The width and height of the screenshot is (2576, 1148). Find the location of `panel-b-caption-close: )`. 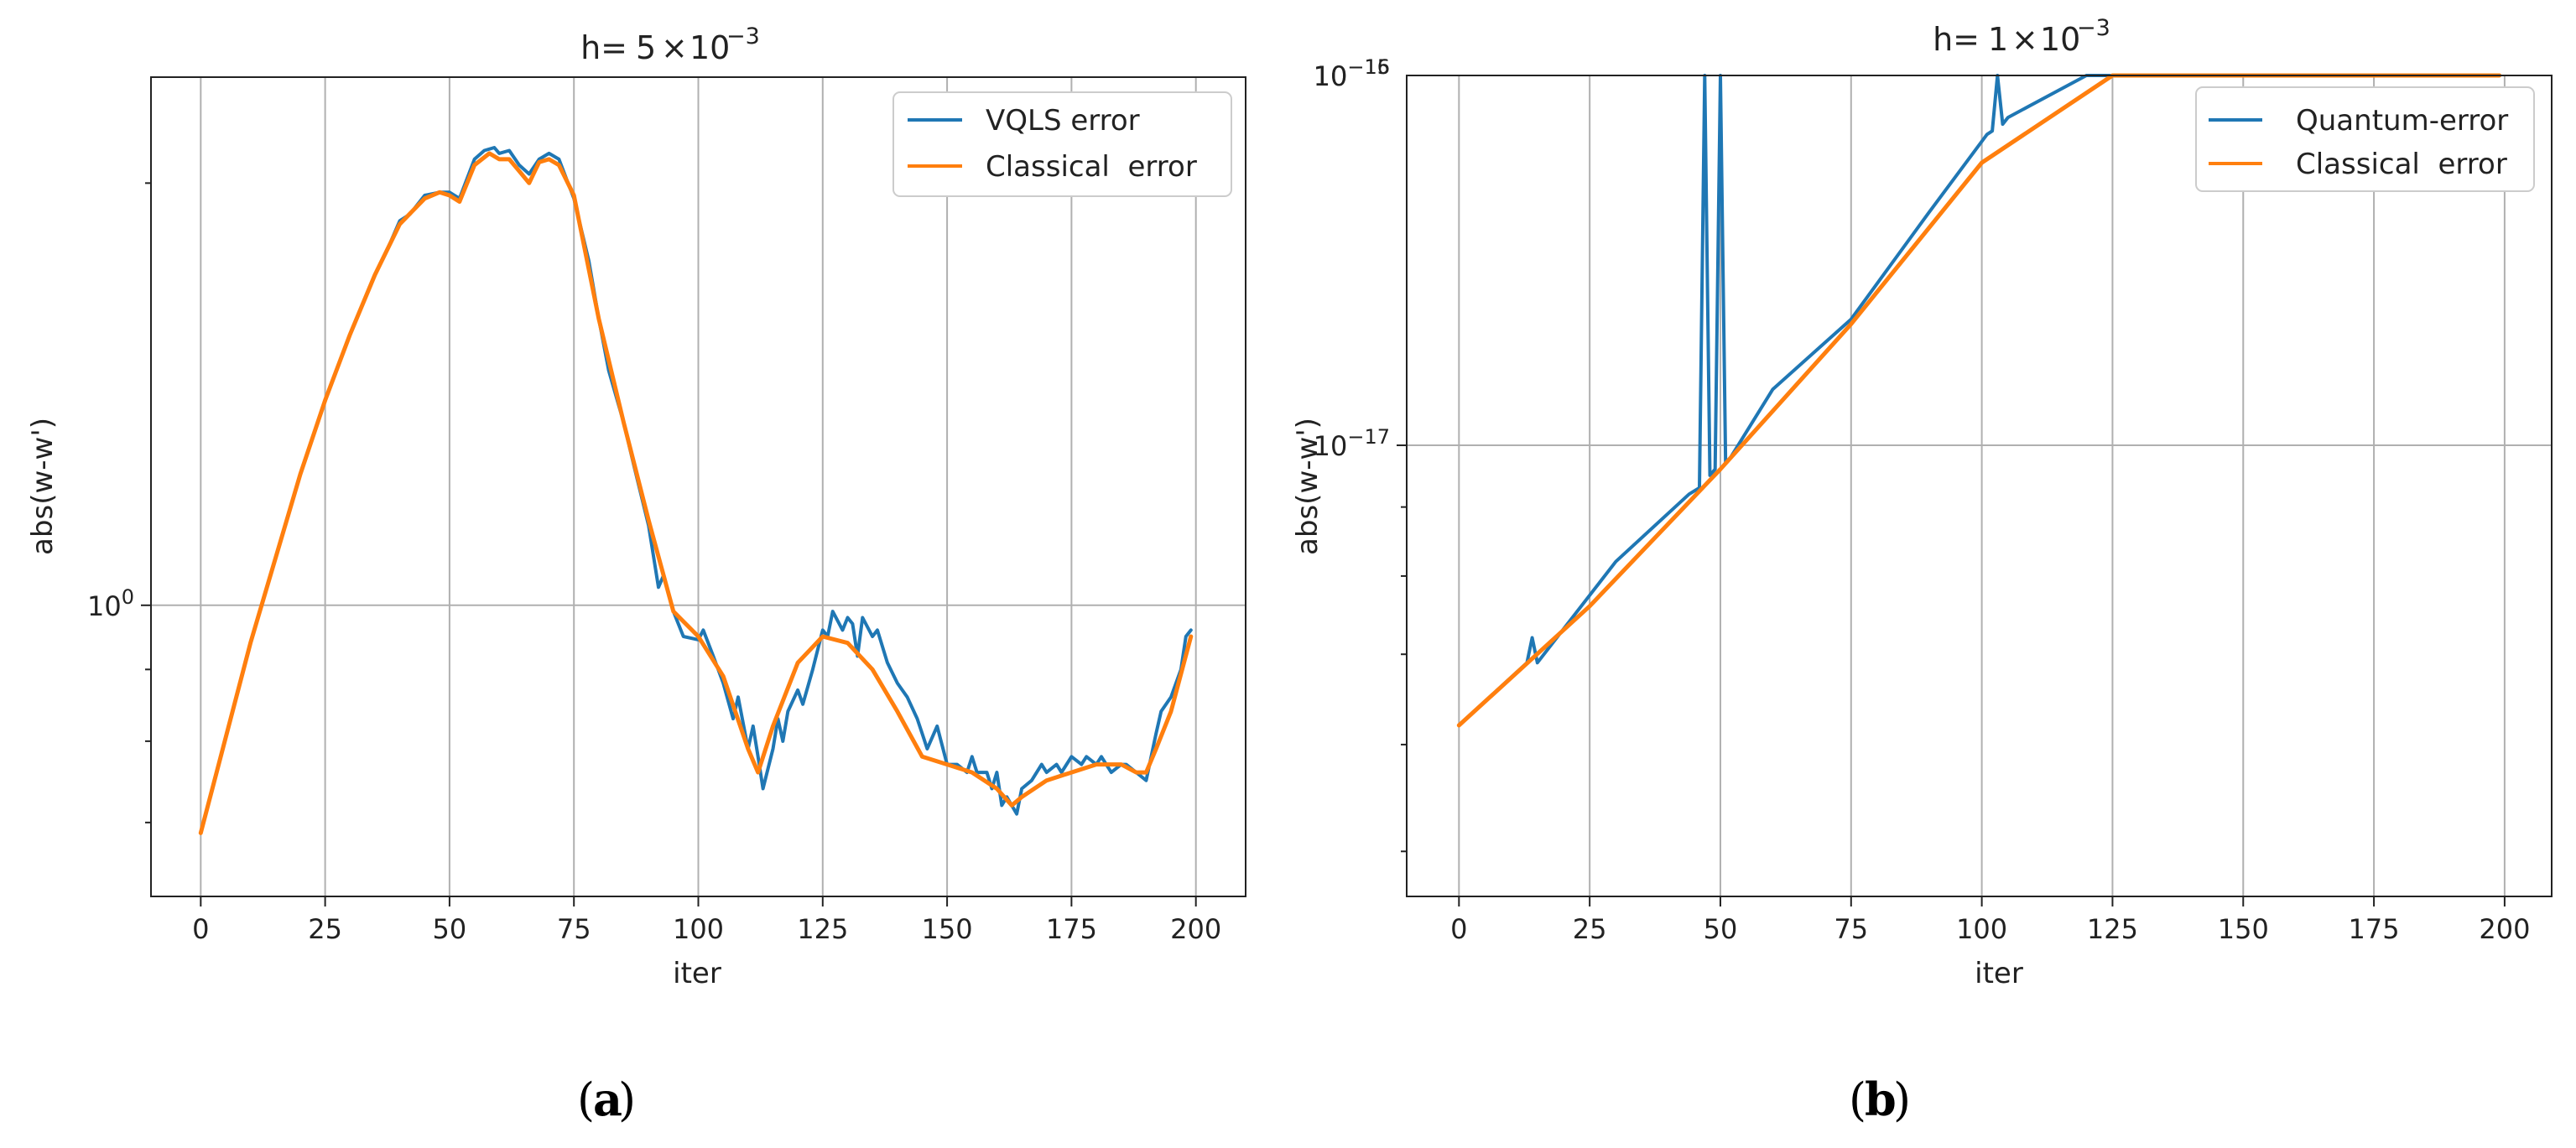

panel-b-caption-close: ) is located at coordinates (1902, 1099).